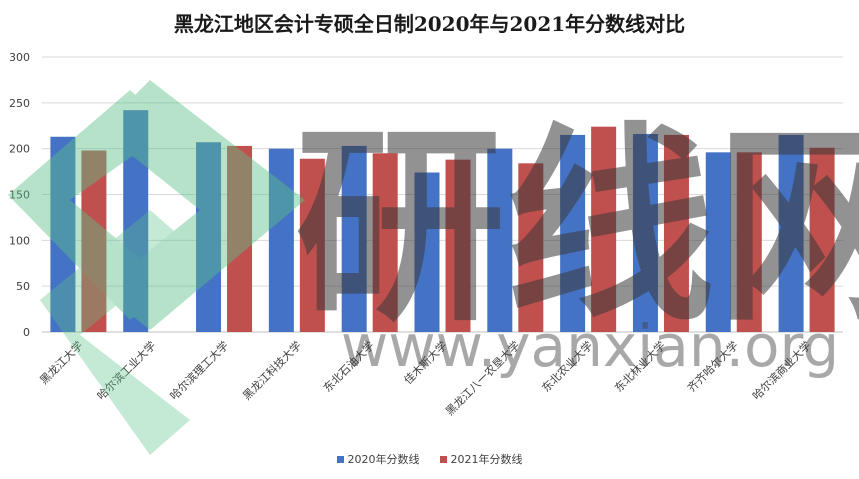 The width and height of the screenshot is (859, 479). What do you see at coordinates (23, 286) in the screenshot?
I see `y-tick-label: 50` at bounding box center [23, 286].